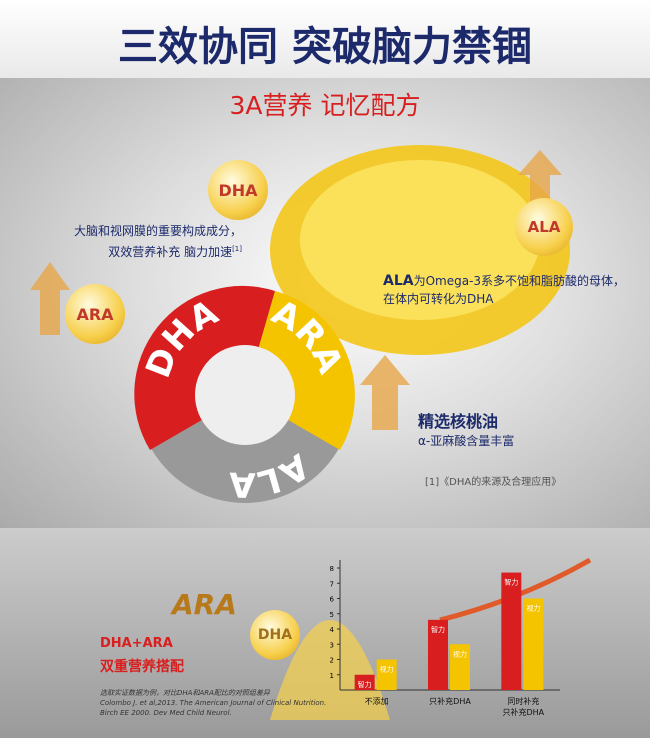 The height and width of the screenshot is (738, 650). What do you see at coordinates (458, 421) in the screenshot?
I see `walnut-title: 精选核桃油` at bounding box center [458, 421].